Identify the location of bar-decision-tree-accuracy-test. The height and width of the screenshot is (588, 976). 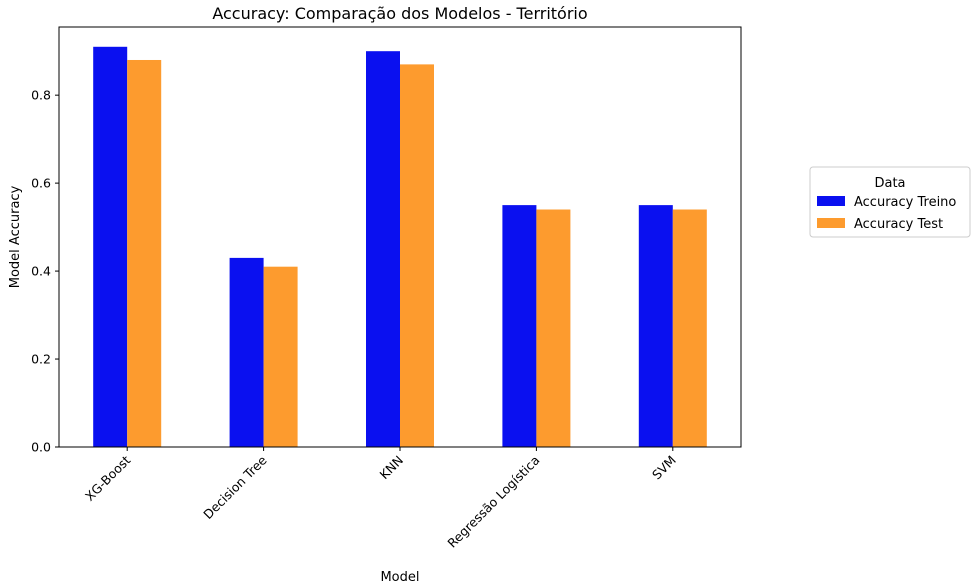
(280, 356).